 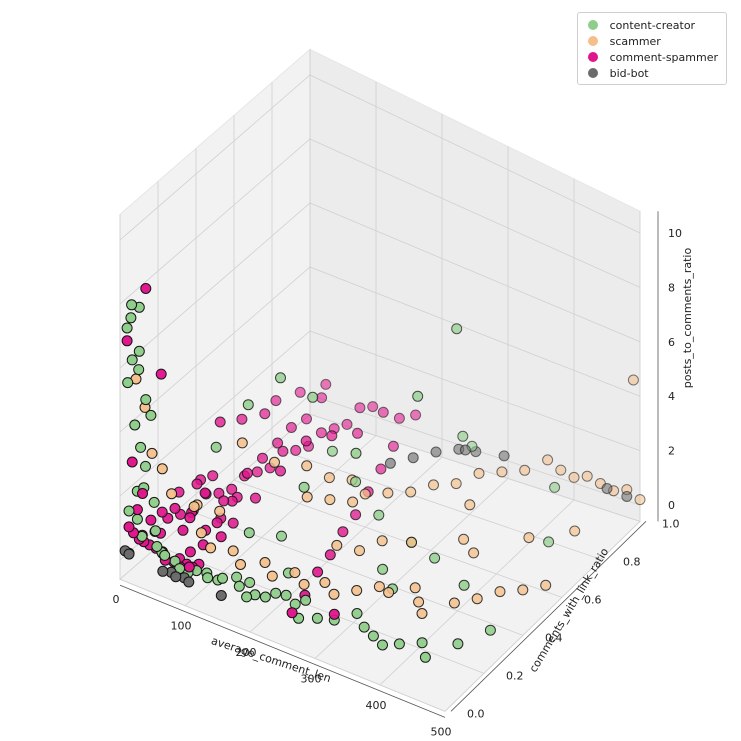 What do you see at coordinates (671, 451) in the screenshot?
I see `z-tick-label: 2` at bounding box center [671, 451].